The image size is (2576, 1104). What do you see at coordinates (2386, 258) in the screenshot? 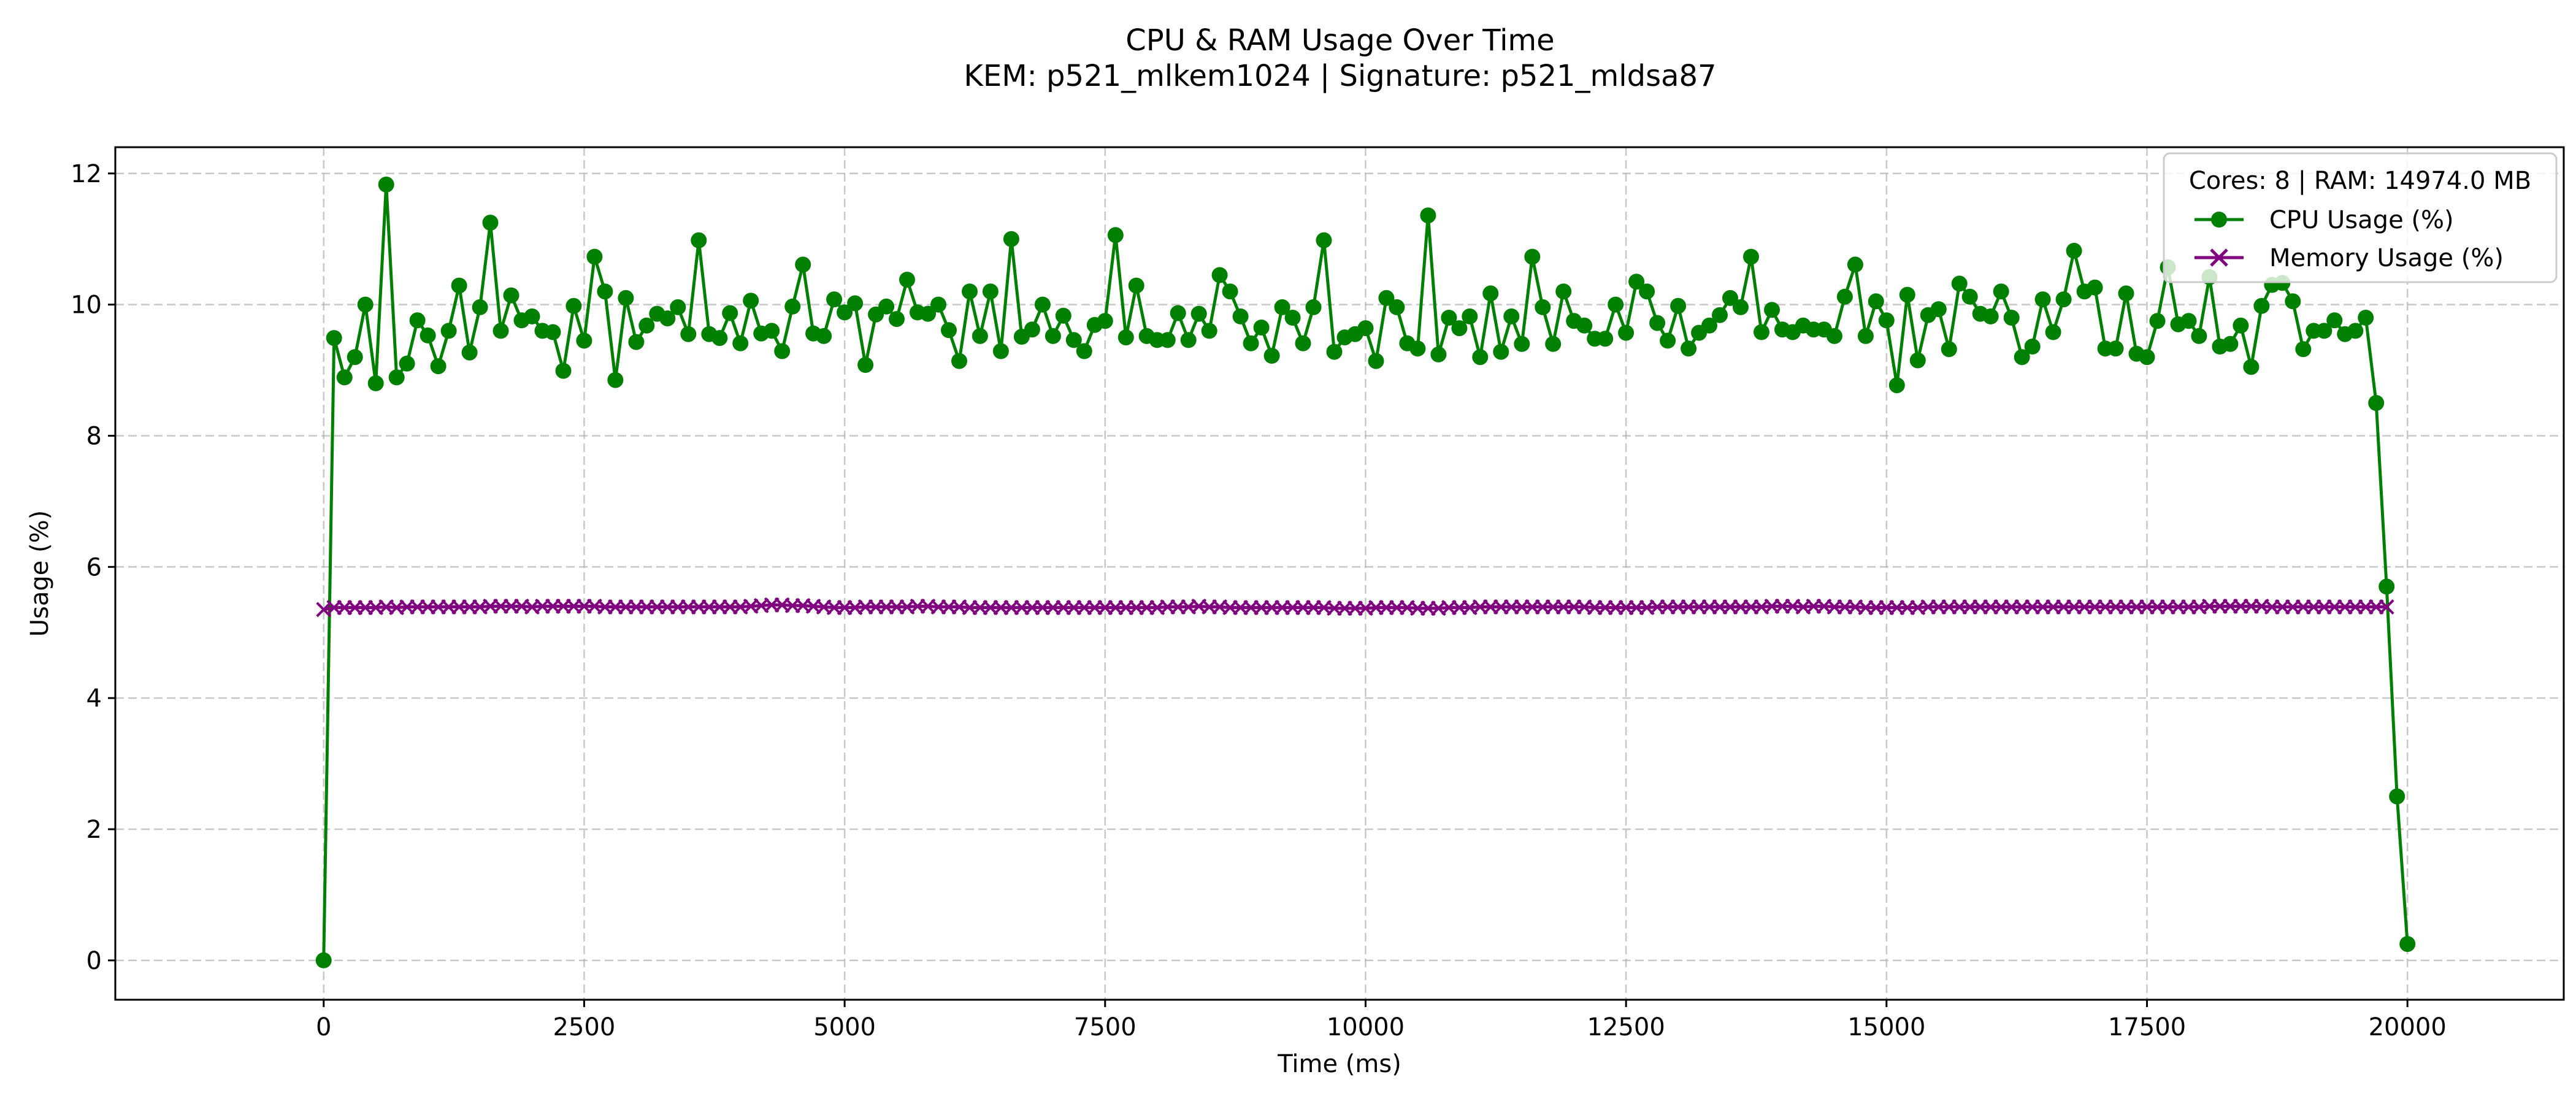
I see `legend-memory-label: Memory Usage (%)` at bounding box center [2386, 258].